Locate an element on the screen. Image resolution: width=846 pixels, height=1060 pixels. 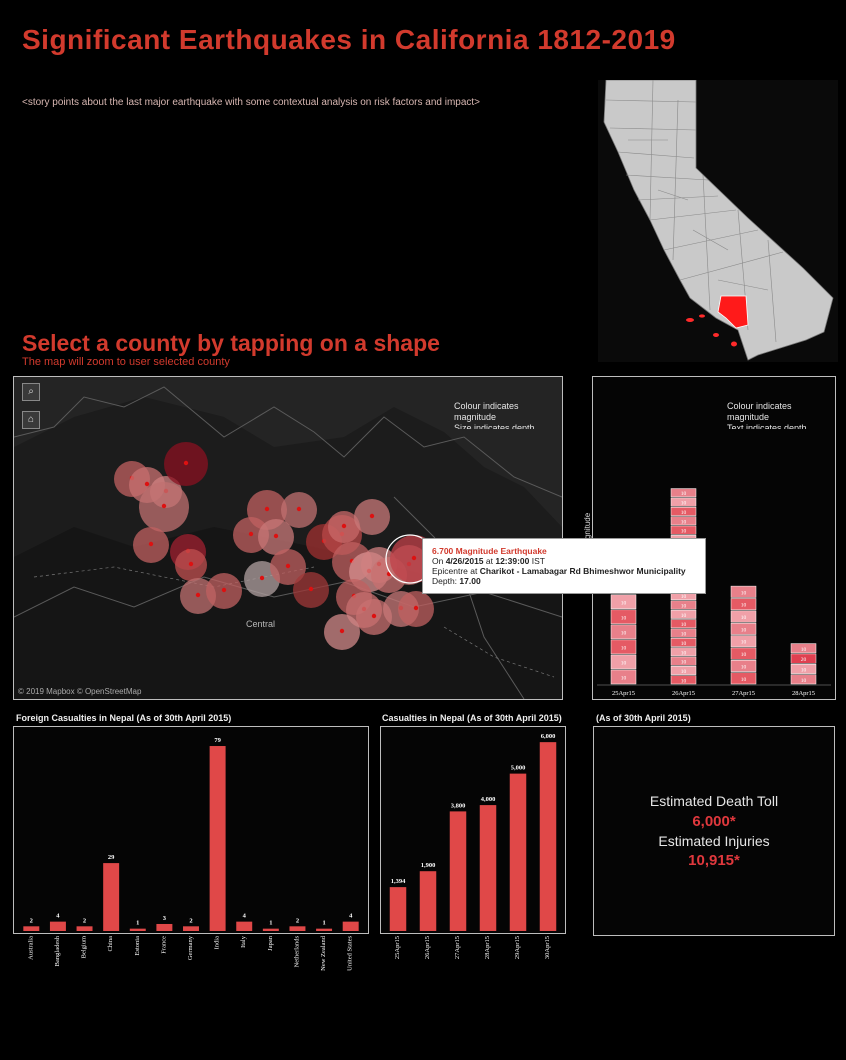
bar-30apr15 is located at coordinates (548, 836).